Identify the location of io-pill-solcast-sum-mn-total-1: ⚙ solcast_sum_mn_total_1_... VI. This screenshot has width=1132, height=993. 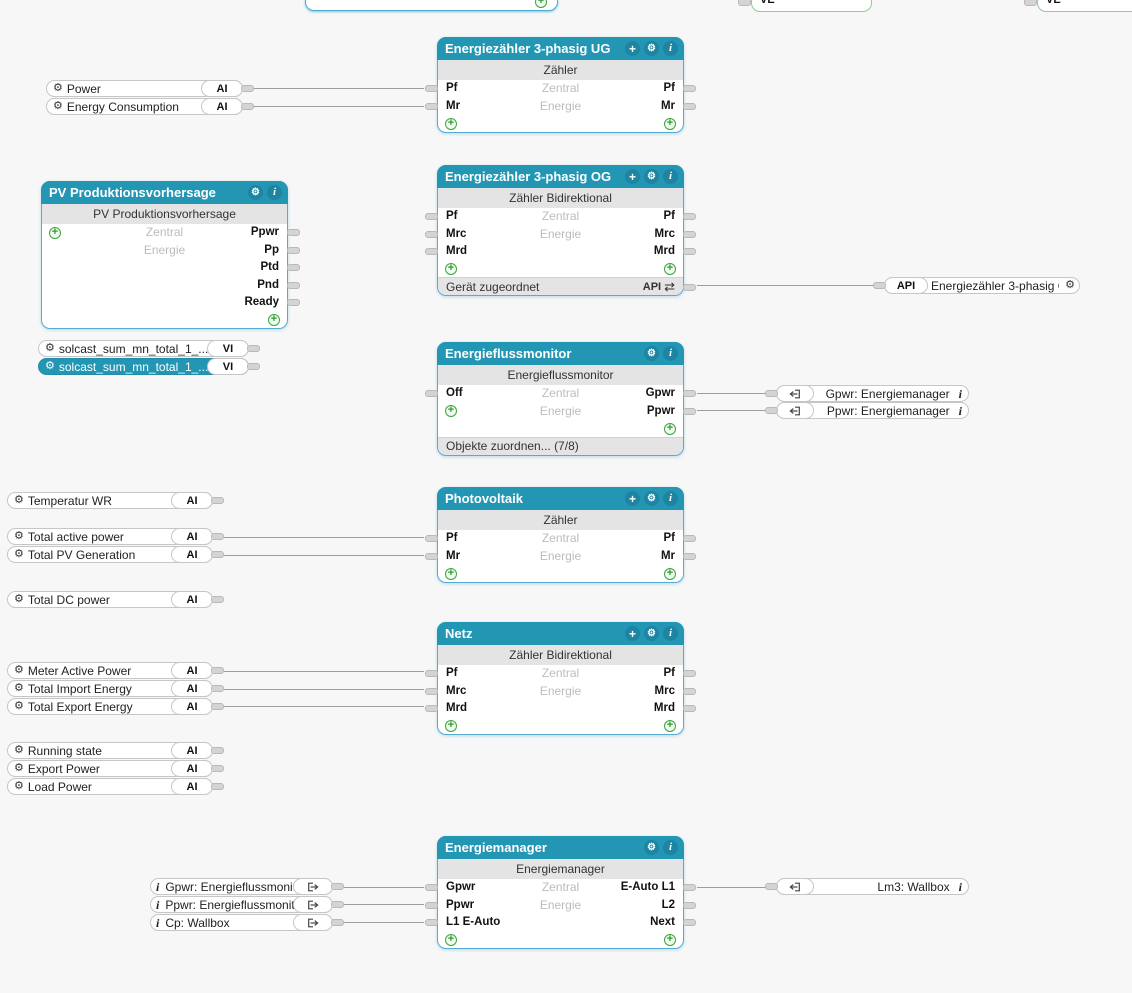
(143, 366).